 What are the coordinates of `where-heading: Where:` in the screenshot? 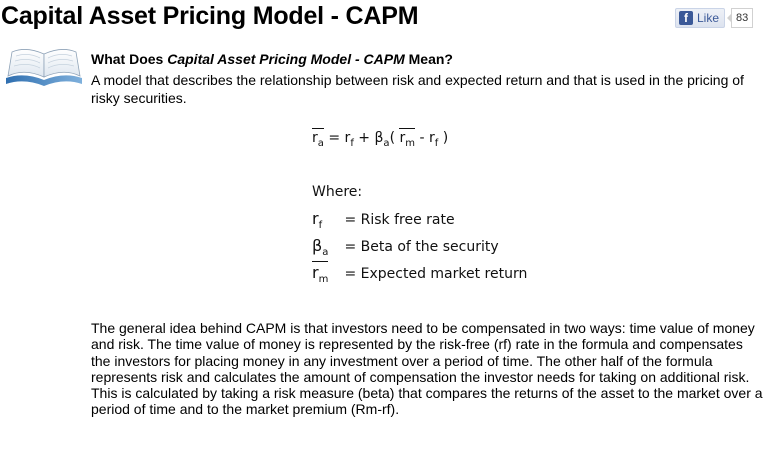 It's located at (337, 192).